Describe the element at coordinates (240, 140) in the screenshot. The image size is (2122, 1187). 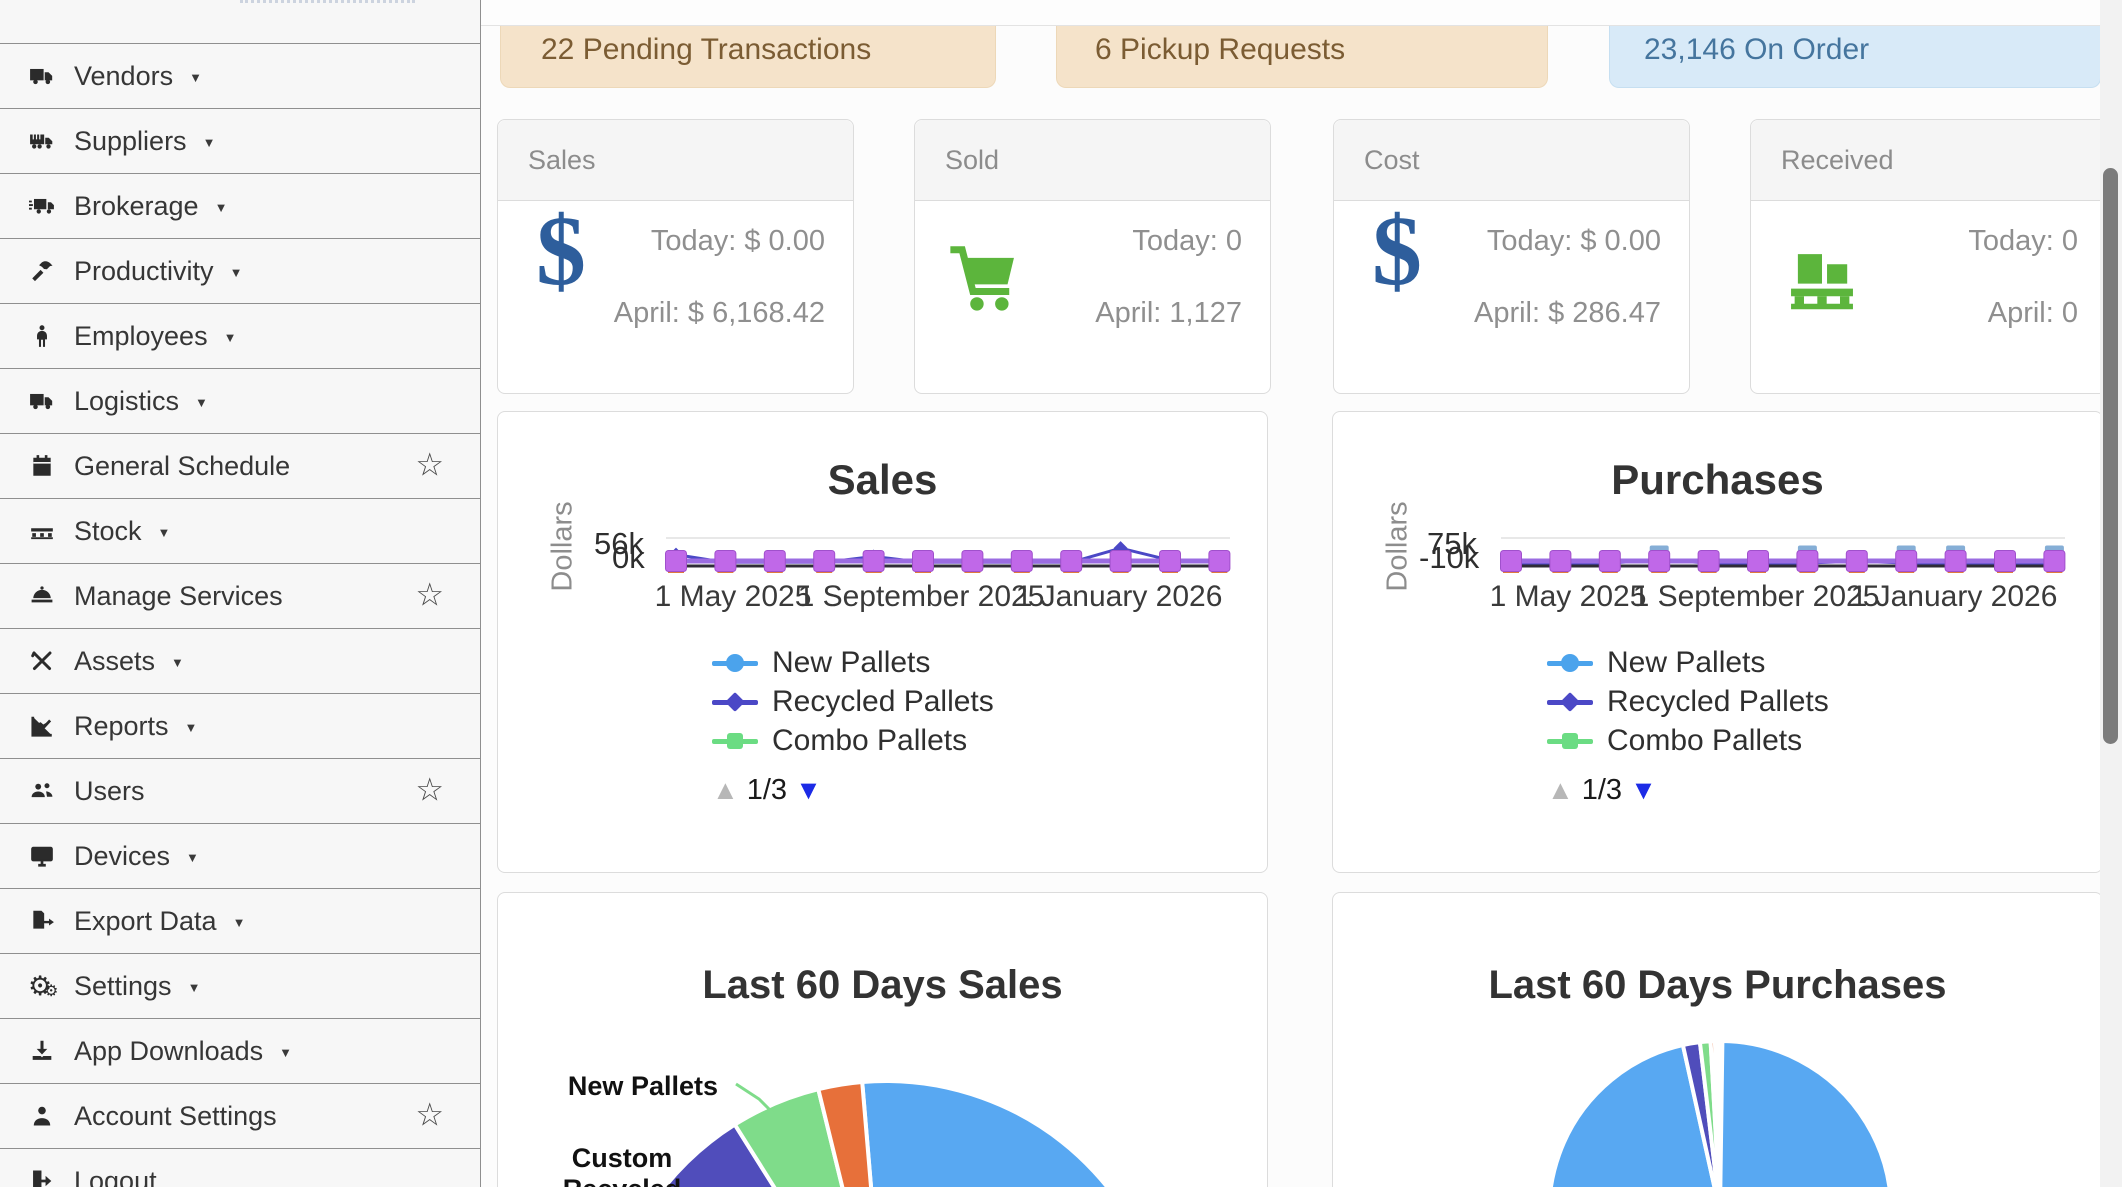
I see `sidebar-item-suppliers: Suppliers ▼` at that location.